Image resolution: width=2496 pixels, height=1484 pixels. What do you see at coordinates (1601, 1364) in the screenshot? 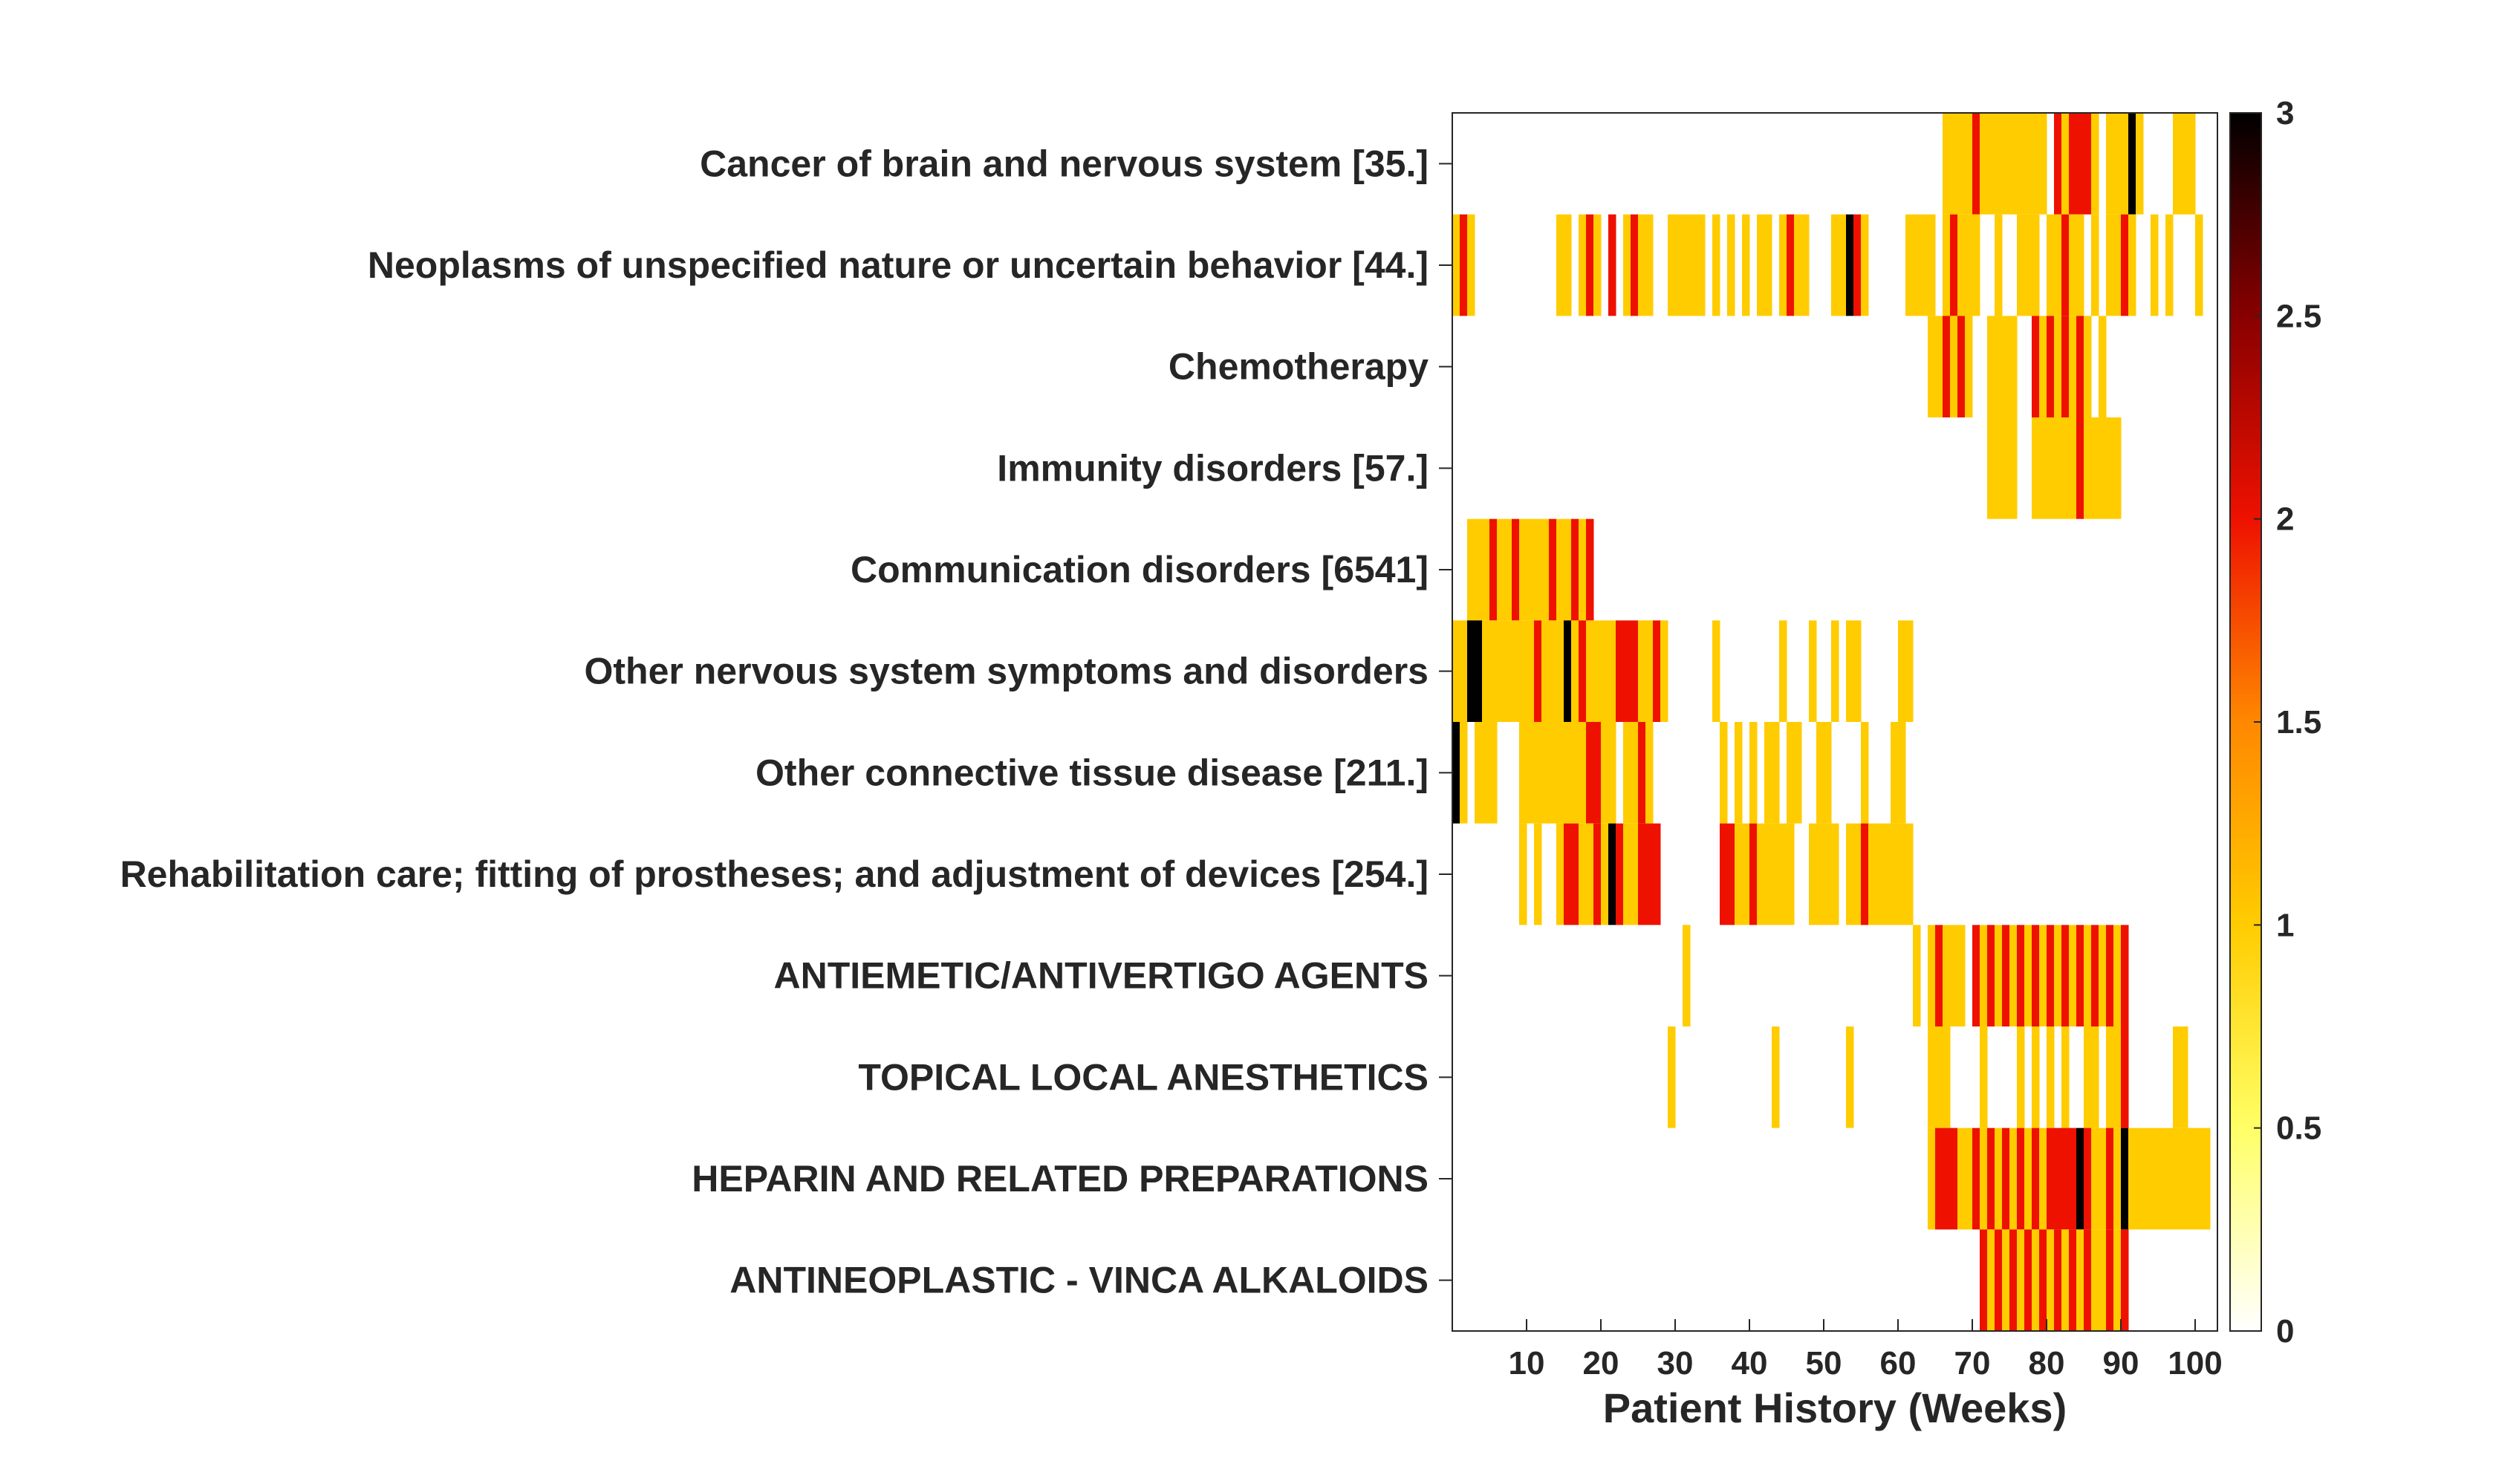
I see `x-tick-label: 20` at bounding box center [1601, 1364].